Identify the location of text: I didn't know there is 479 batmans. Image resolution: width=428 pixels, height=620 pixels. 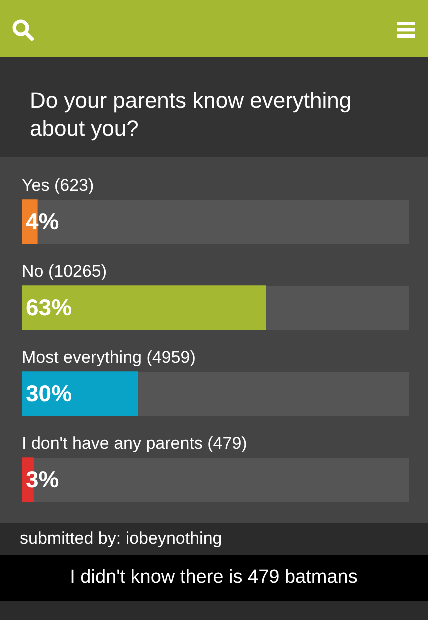
(214, 578).